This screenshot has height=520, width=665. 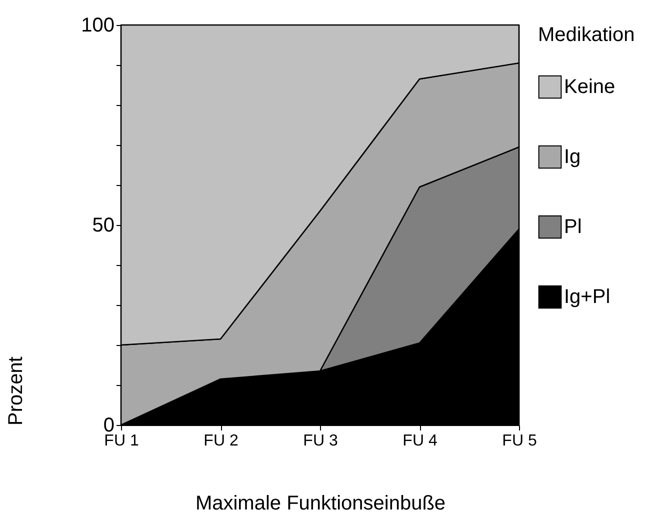 I want to click on y-axis-title: Prozent, so click(x=16, y=391).